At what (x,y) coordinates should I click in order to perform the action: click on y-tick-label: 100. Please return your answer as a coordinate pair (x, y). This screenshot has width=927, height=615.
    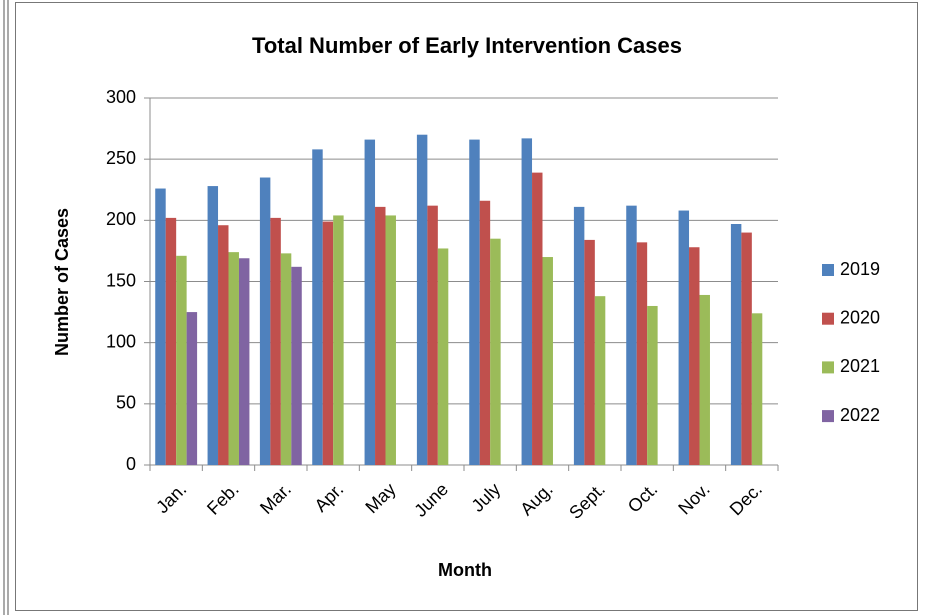
    Looking at the image, I should click on (121, 341).